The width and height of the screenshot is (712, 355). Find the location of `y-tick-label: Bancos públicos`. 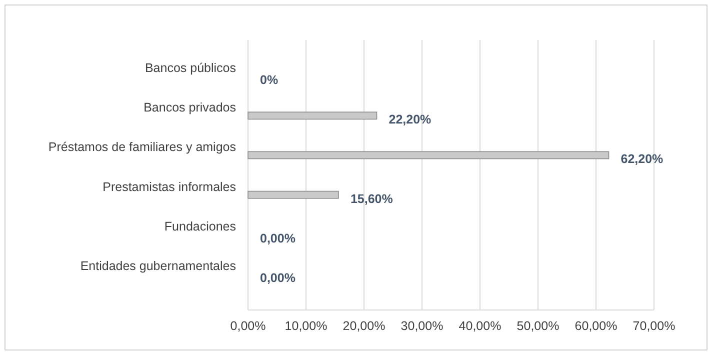

y-tick-label: Bancos públicos is located at coordinates (190, 68).